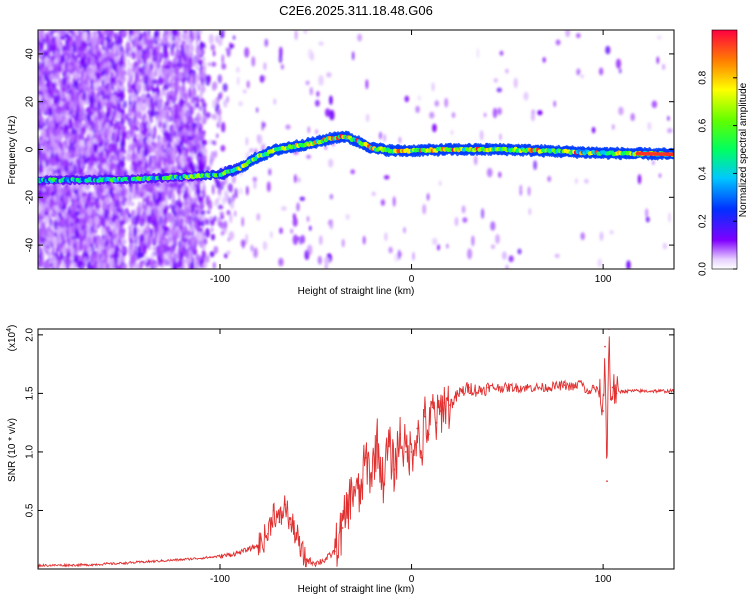 This screenshot has width=750, height=600. I want to click on colorbar-tick-label: 0.4, so click(703, 173).